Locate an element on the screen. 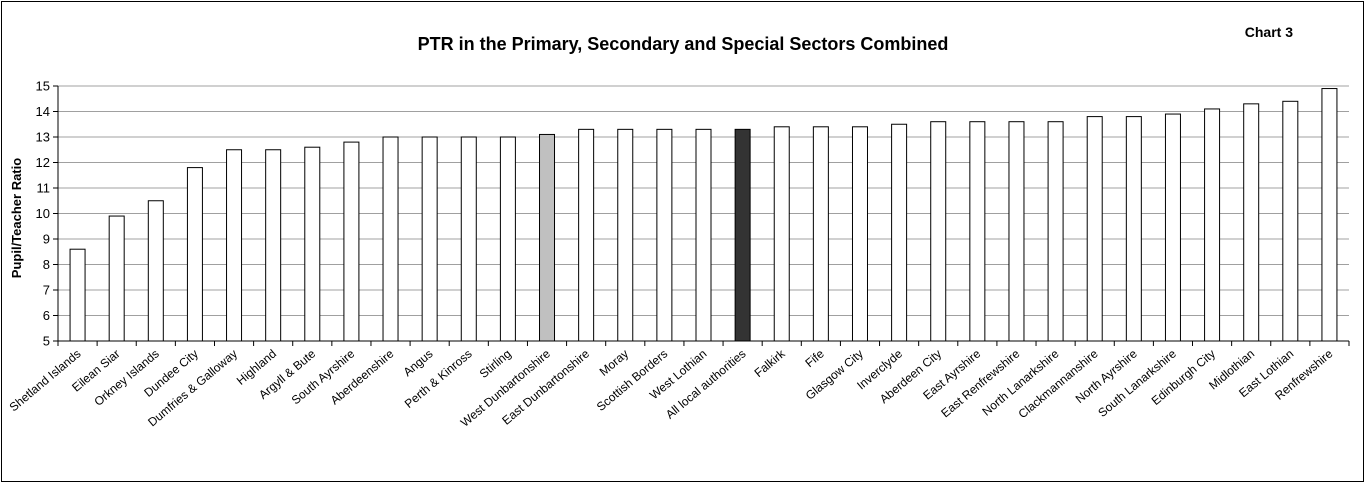 The height and width of the screenshot is (483, 1365). y-axis-label: Pupil/Teacher Ratio is located at coordinates (16, 218).